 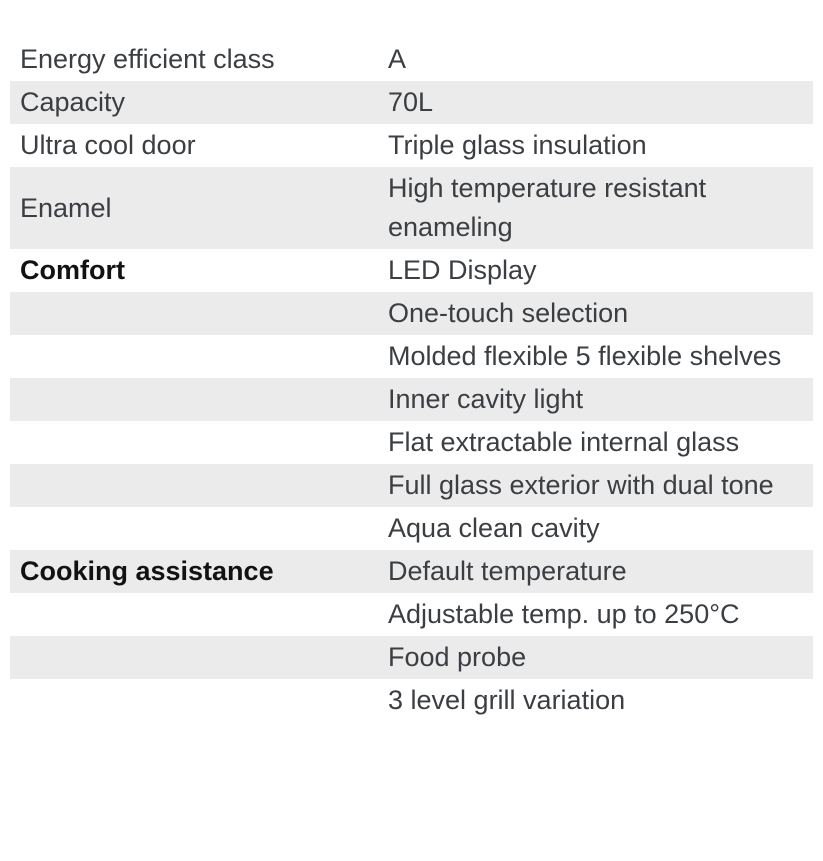 I want to click on spec-value: Triple glass insulation, so click(x=517, y=145).